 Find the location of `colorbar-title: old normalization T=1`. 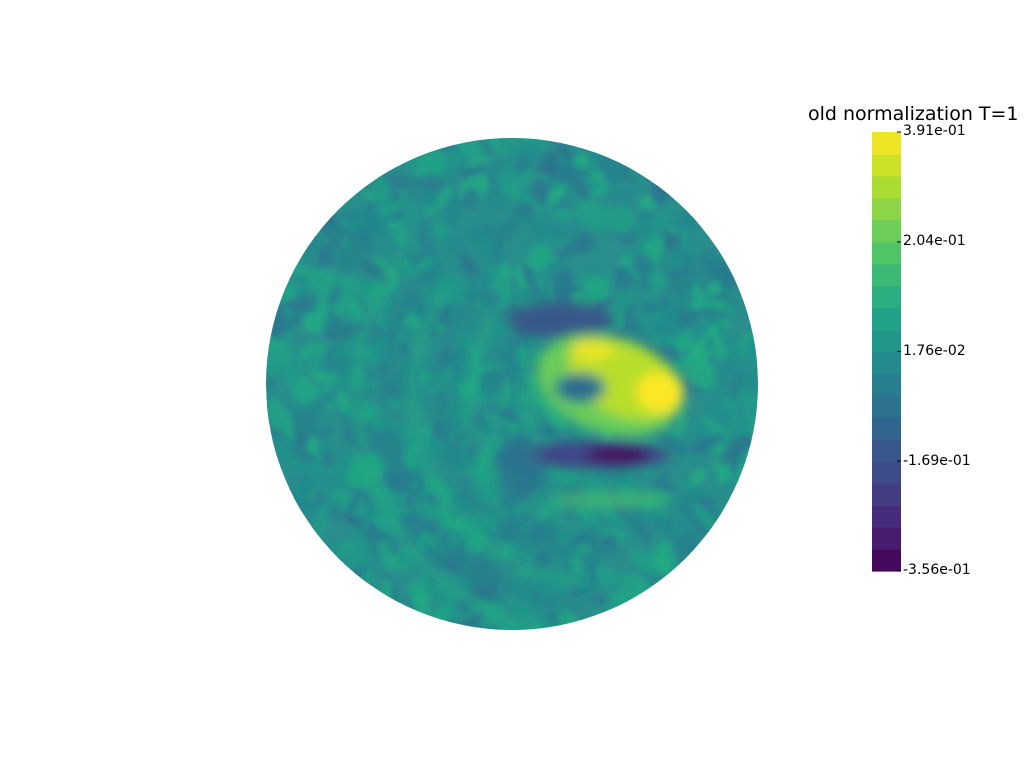

colorbar-title: old normalization T=1 is located at coordinates (913, 114).